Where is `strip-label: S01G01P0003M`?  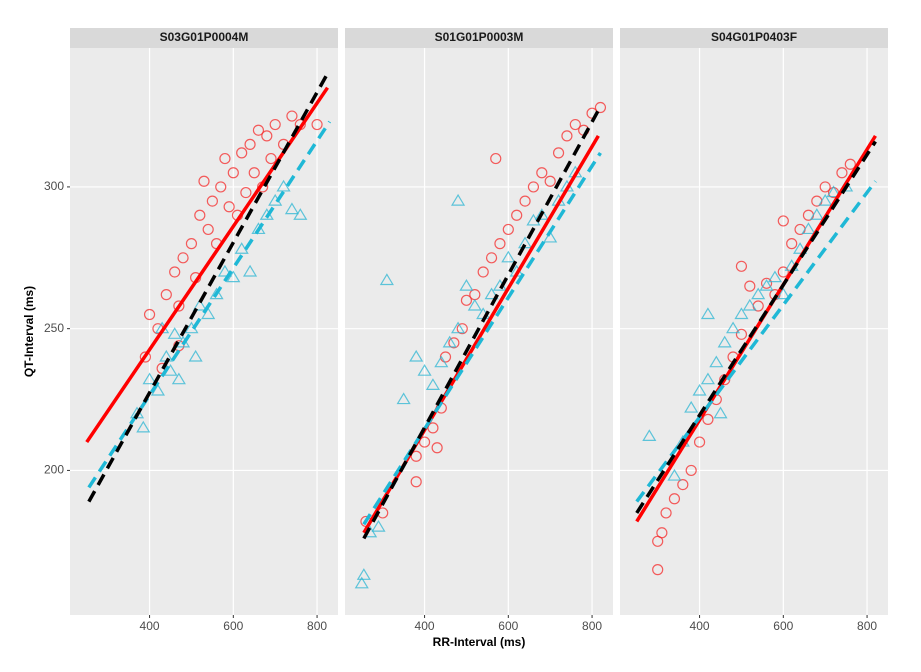 strip-label: S01G01P0003M is located at coordinates (479, 37).